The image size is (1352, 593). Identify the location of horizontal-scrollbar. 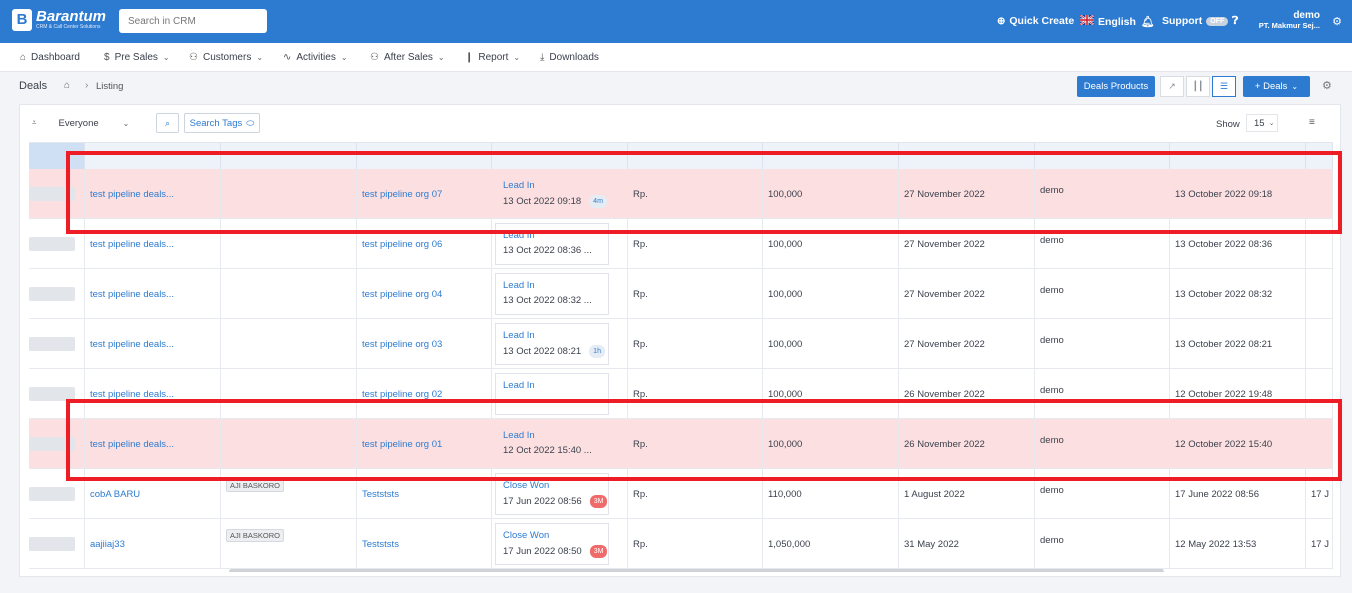
(696, 570).